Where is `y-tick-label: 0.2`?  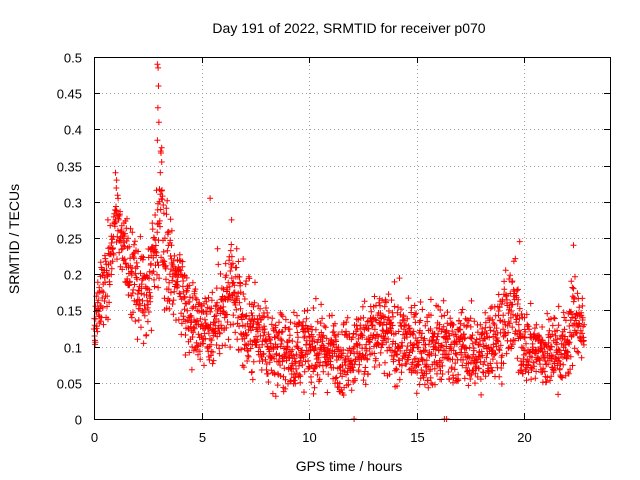
y-tick-label: 0.2 is located at coordinates (73, 275).